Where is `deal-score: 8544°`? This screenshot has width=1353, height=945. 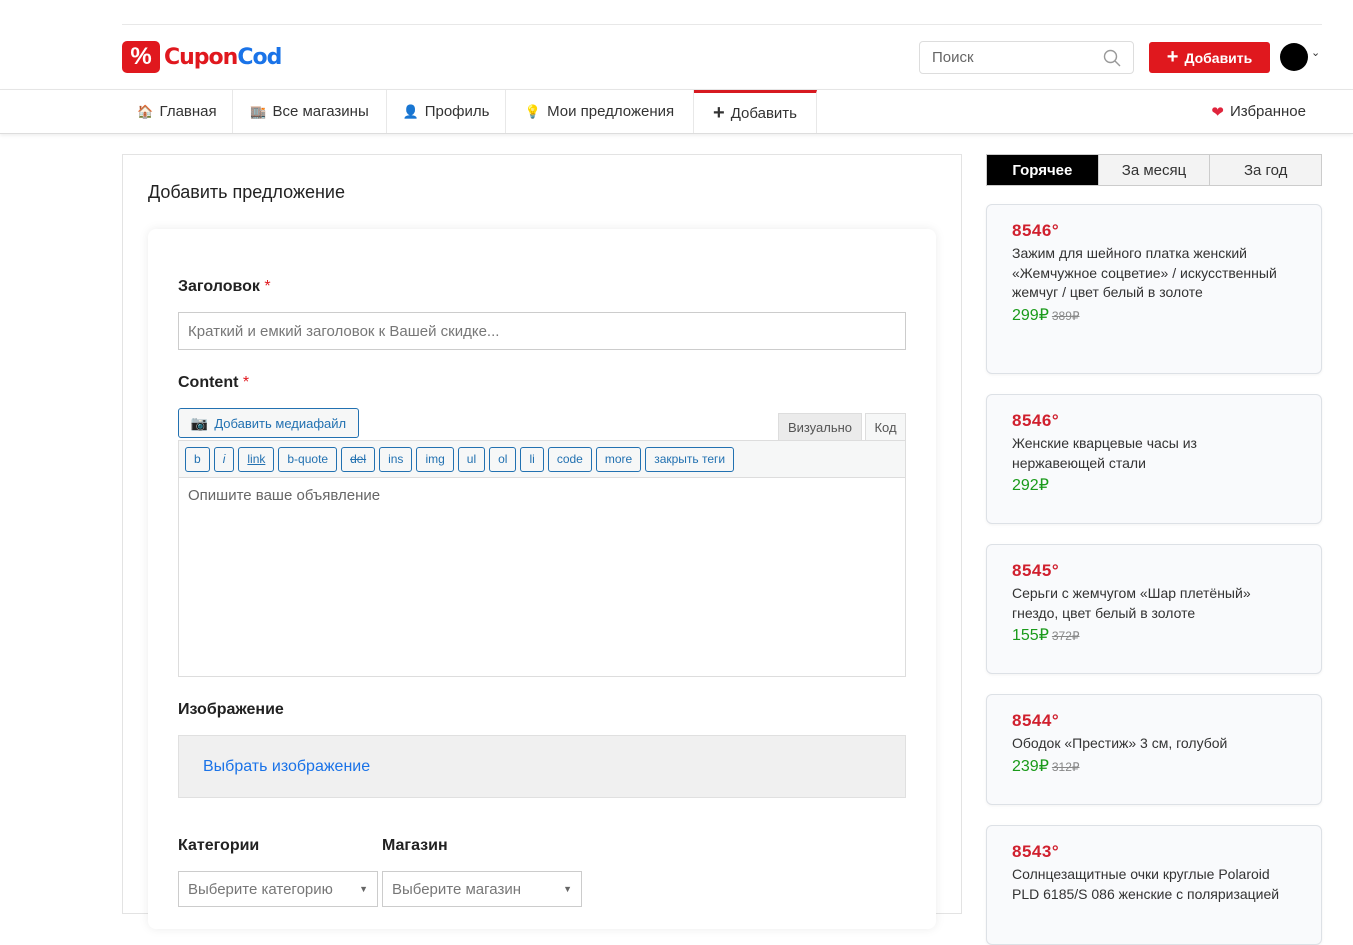 deal-score: 8544° is located at coordinates (1036, 720).